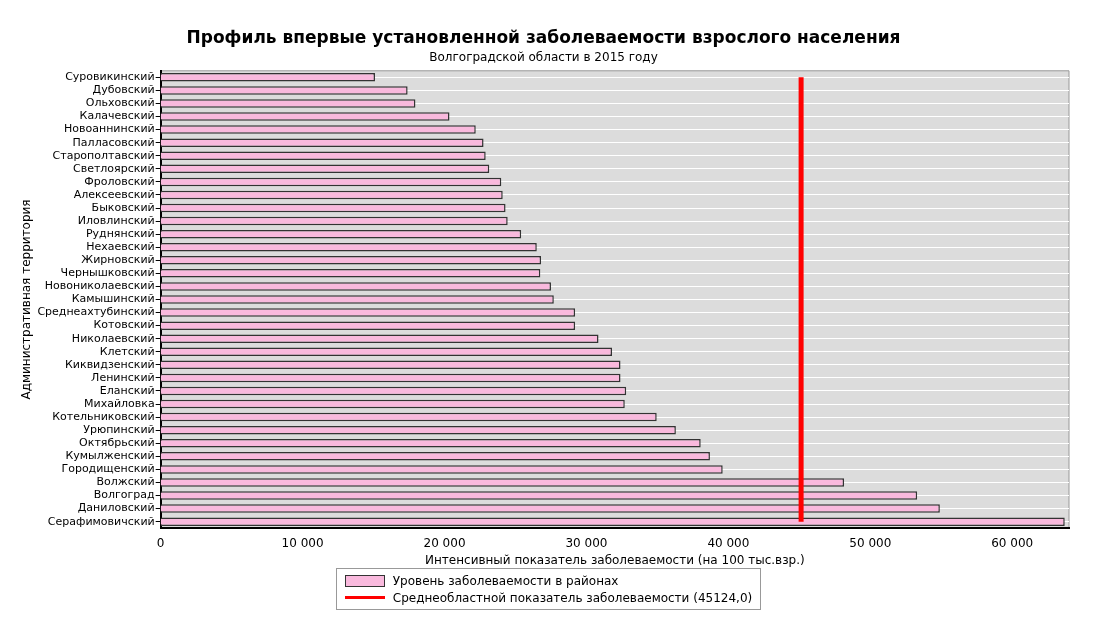  What do you see at coordinates (120, 234) in the screenshot?
I see `y-tick-label: Руднянский` at bounding box center [120, 234].